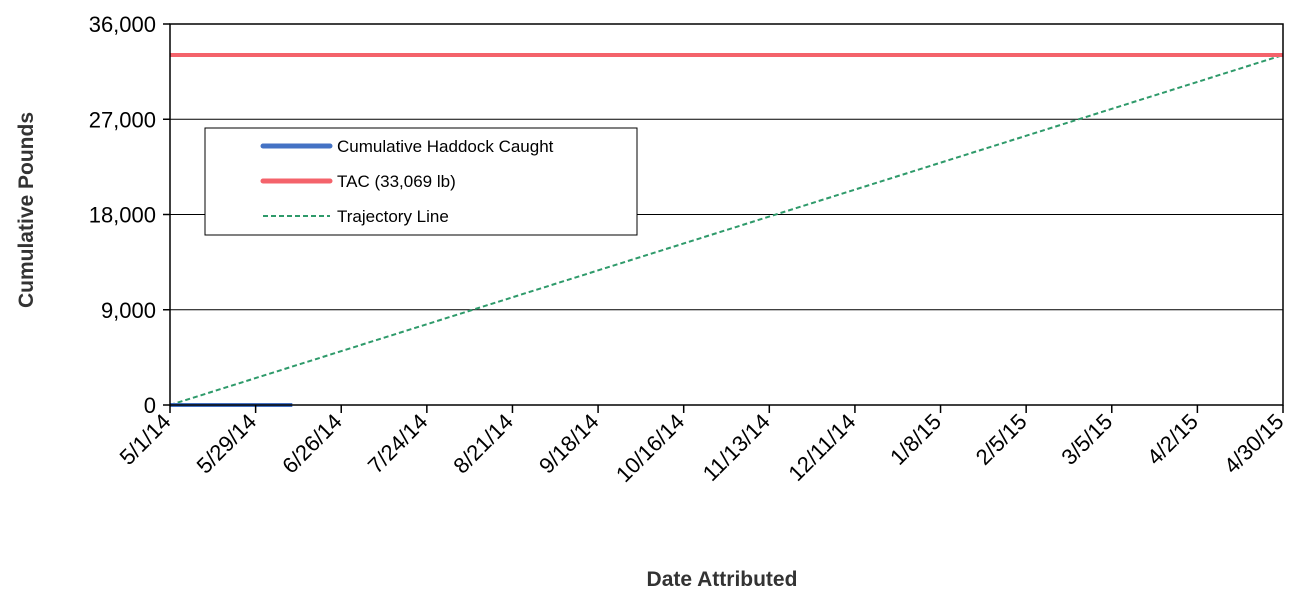 This screenshot has height=593, width=1294. I want to click on x-tick-label: 10/16/14, so click(650, 448).